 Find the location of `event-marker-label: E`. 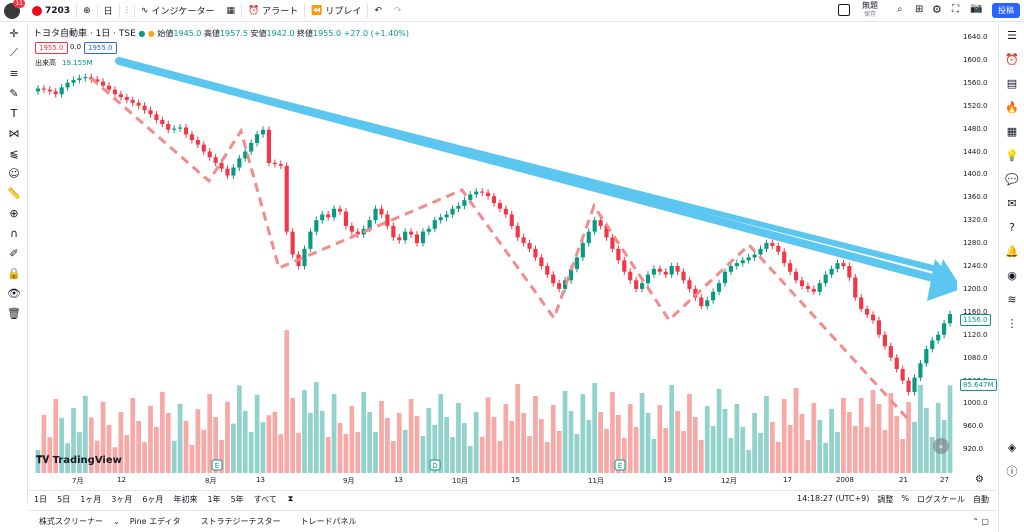

event-marker-label: E is located at coordinates (620, 466).